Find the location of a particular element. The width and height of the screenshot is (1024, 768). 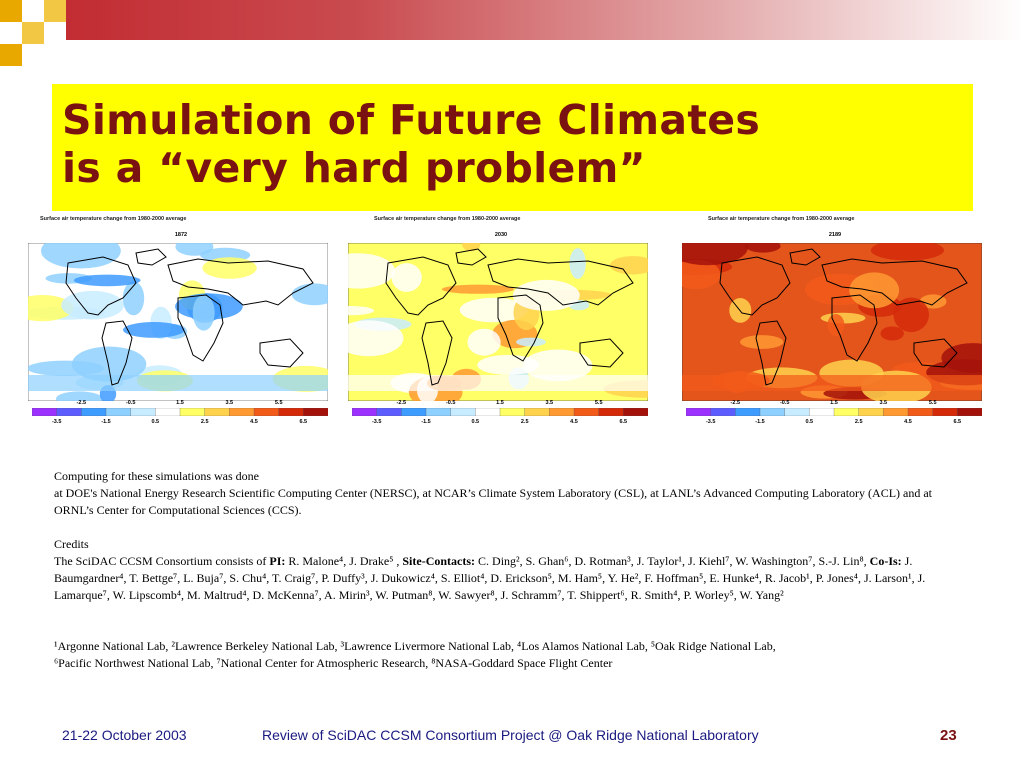

footer-date: 21-22 October 2003 is located at coordinates (124, 735).